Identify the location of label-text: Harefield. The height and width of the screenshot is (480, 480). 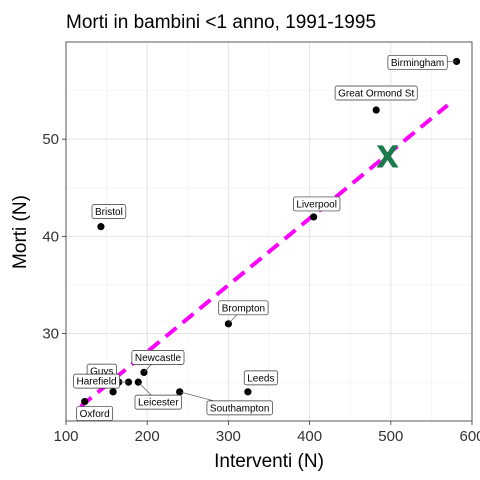
(97, 382).